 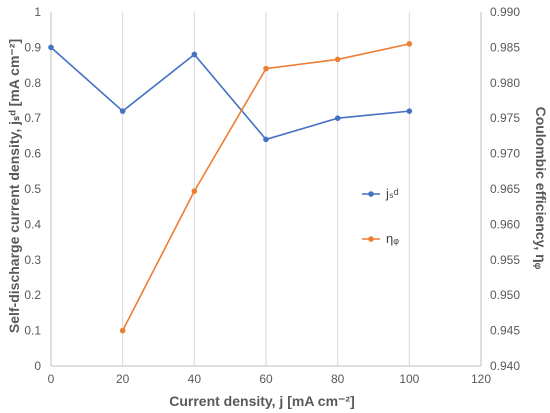 What do you see at coordinates (505, 12) in the screenshot?
I see `right-y-tick-label: 0.990` at bounding box center [505, 12].